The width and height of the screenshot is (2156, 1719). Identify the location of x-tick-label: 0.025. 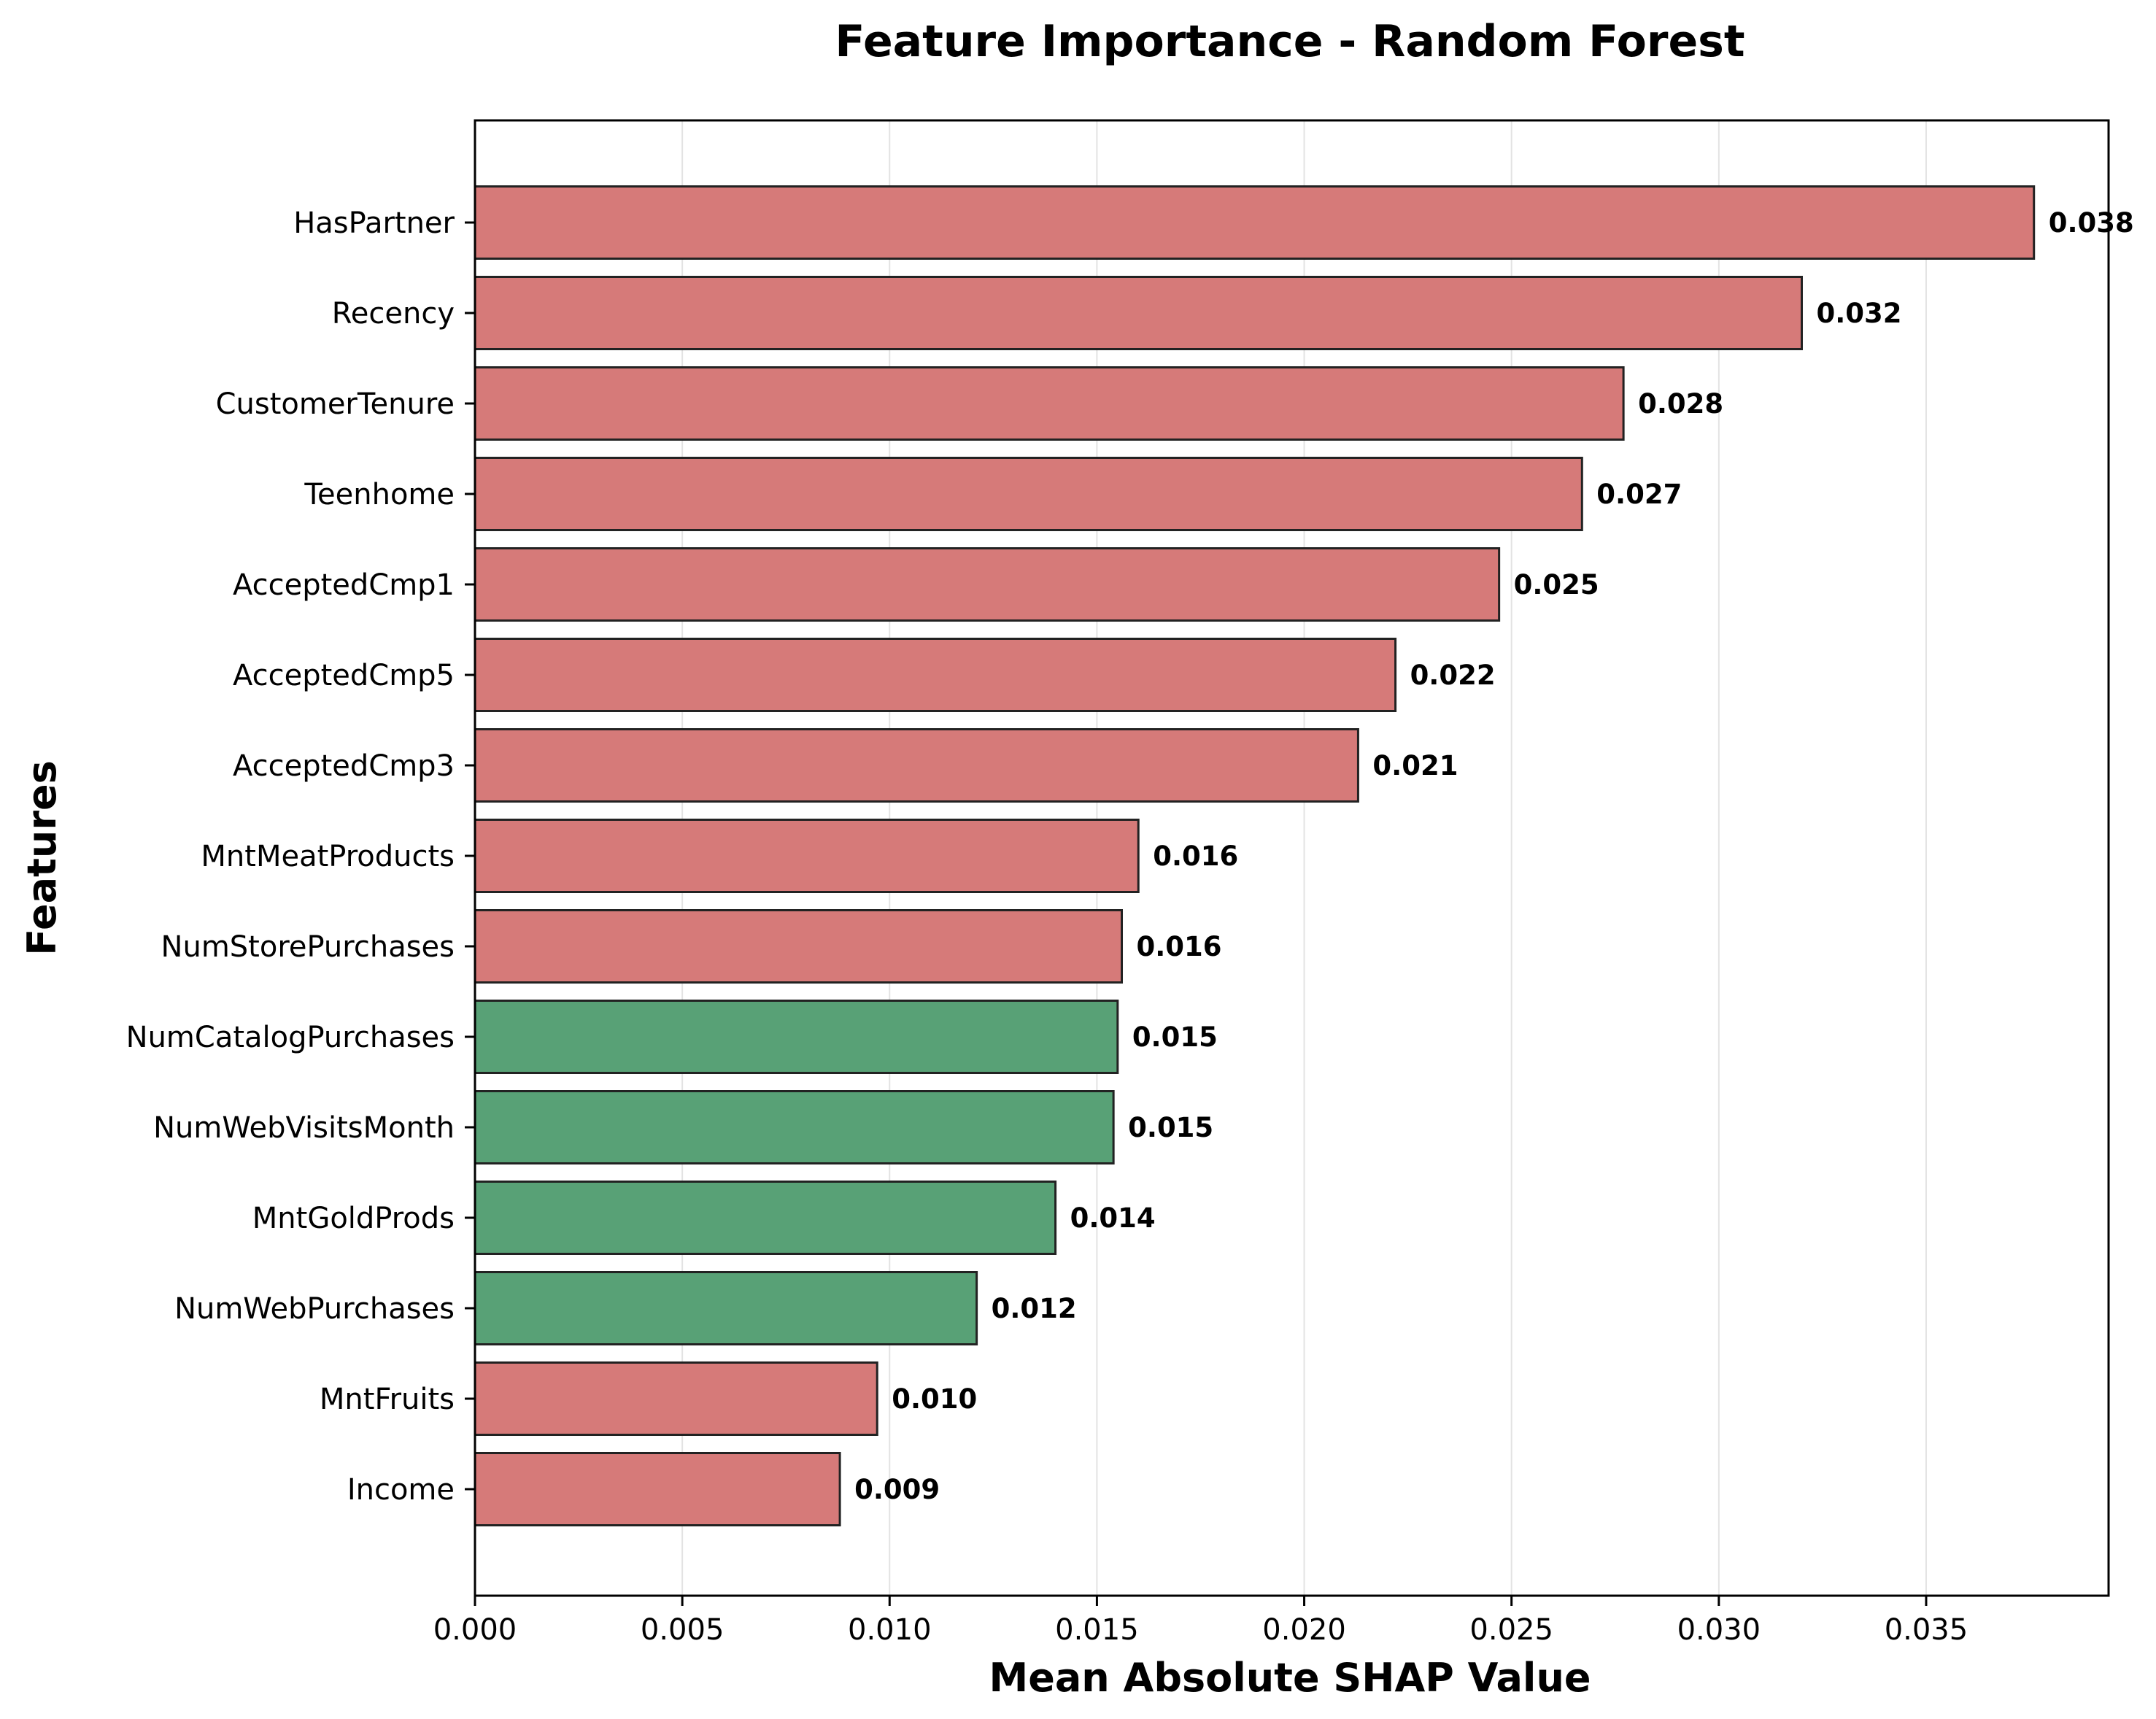
(1511, 1630).